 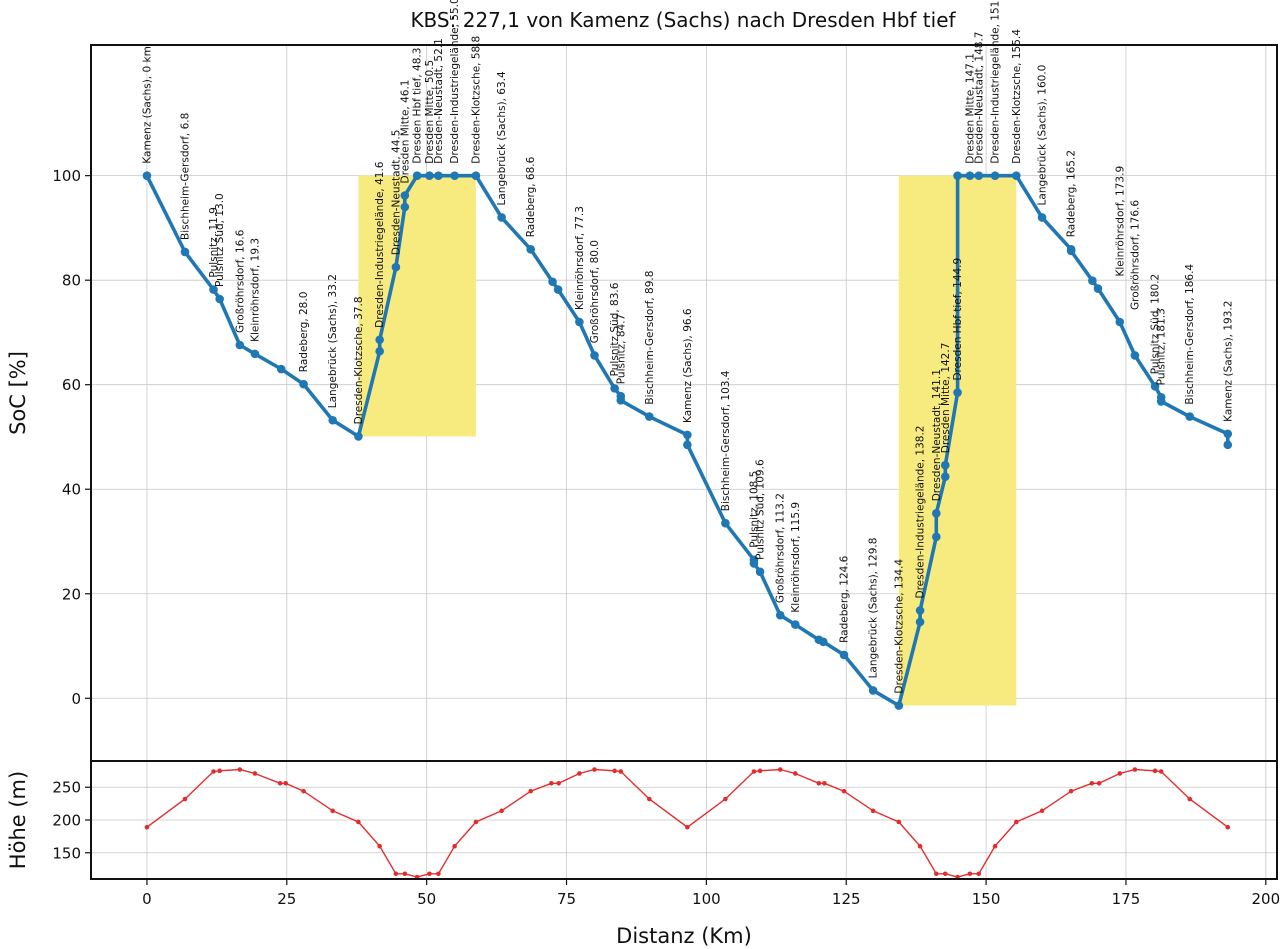 I want to click on station-label: Kleinröhrsdorf, 19.3, so click(x=255, y=290).